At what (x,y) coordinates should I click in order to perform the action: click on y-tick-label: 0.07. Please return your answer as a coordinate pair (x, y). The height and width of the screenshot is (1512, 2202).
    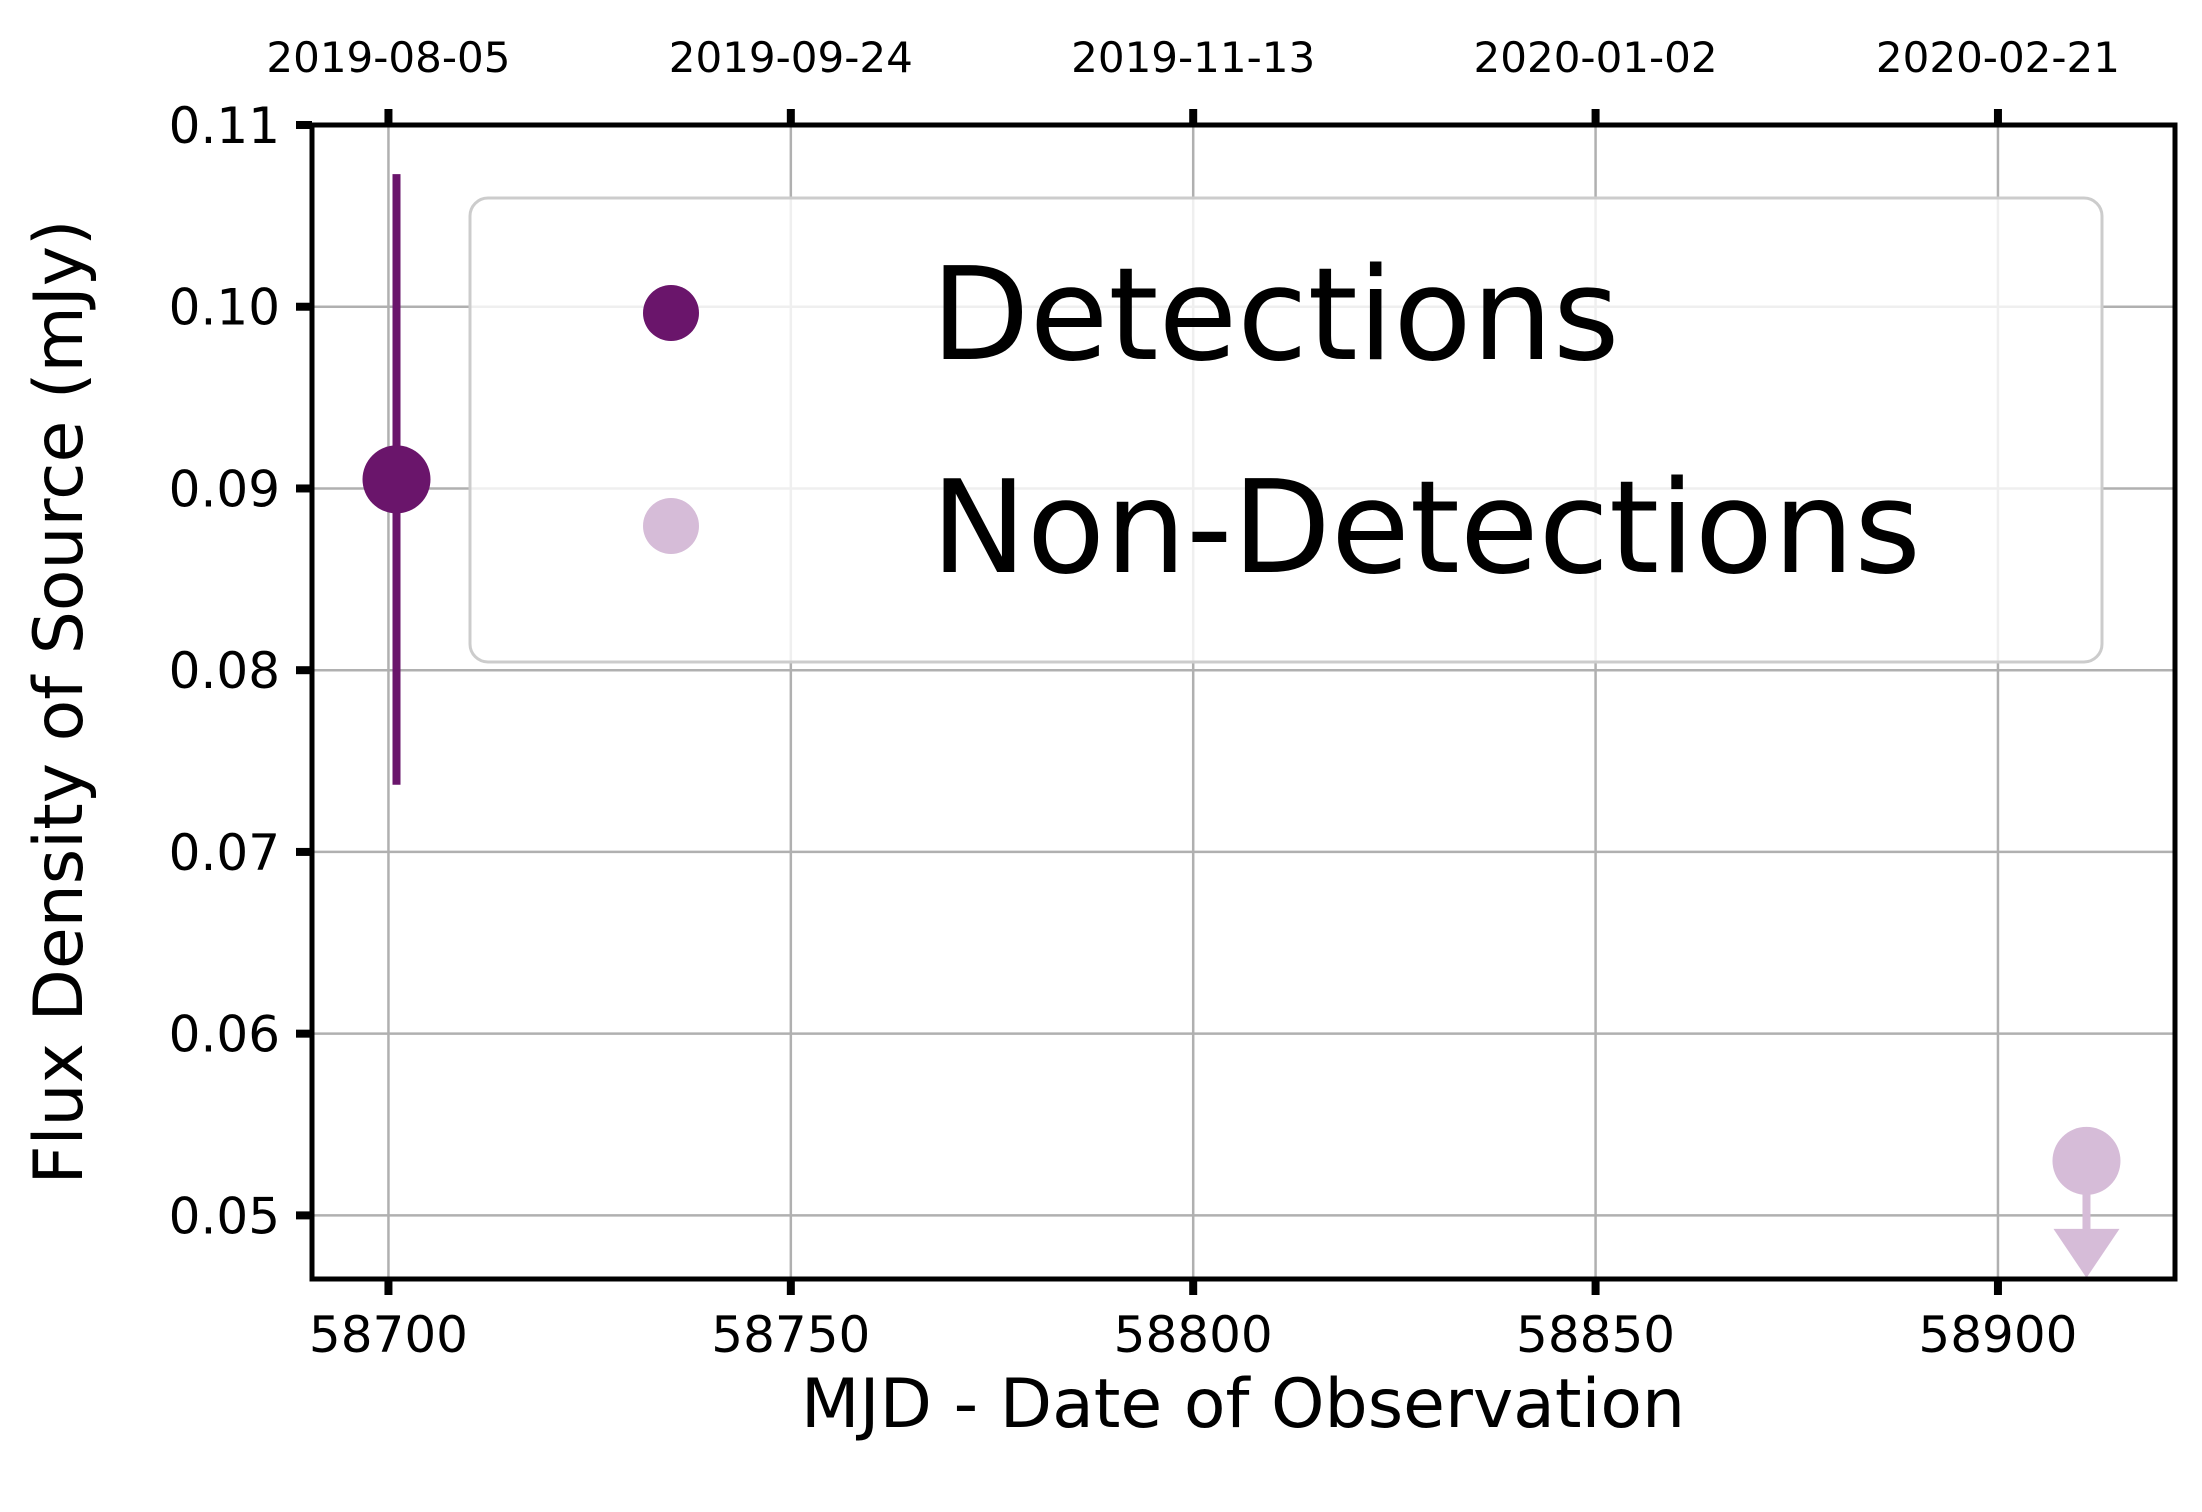
    Looking at the image, I should click on (224, 853).